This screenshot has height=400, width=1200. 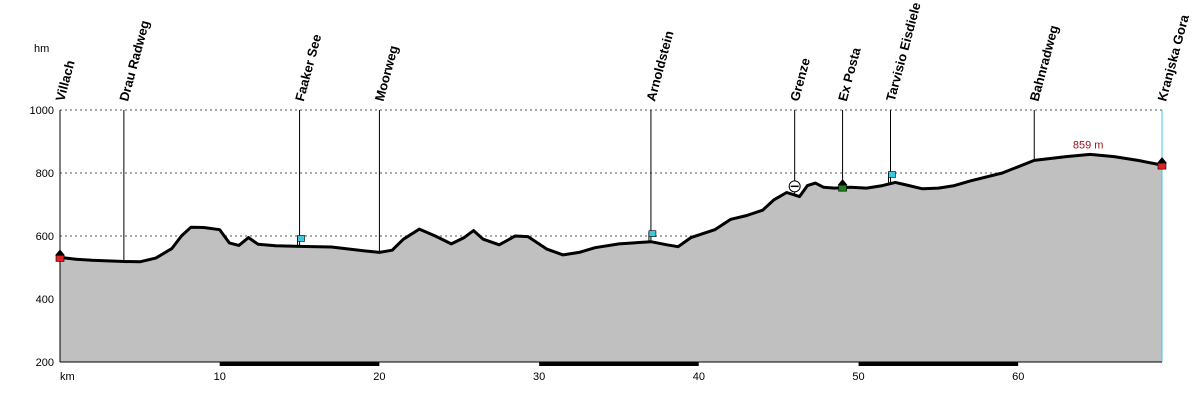 I want to click on waypoint-label: Grenze, so click(x=800, y=79).